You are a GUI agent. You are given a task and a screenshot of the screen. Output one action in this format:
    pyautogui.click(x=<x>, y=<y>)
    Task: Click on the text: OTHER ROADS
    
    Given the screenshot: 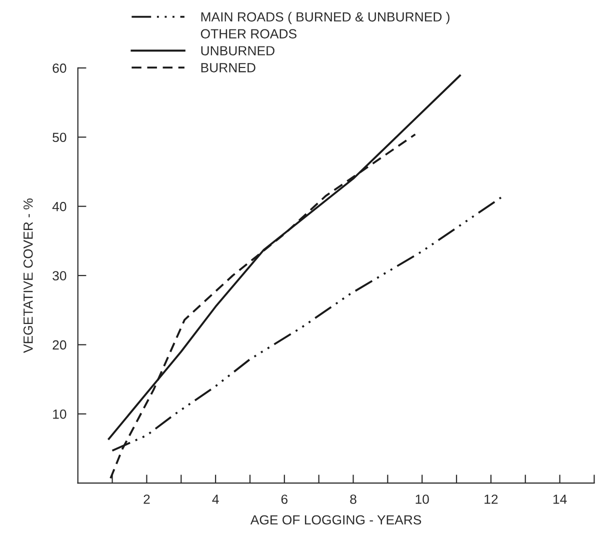 What is the action you would take?
    pyautogui.click(x=248, y=33)
    